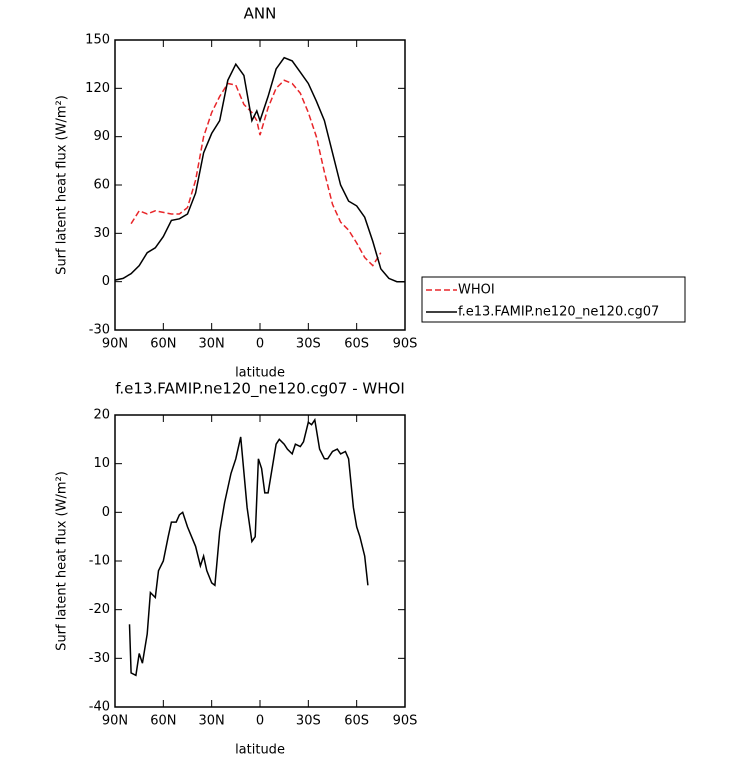  I want to click on y-tick-label: 30, so click(101, 233).